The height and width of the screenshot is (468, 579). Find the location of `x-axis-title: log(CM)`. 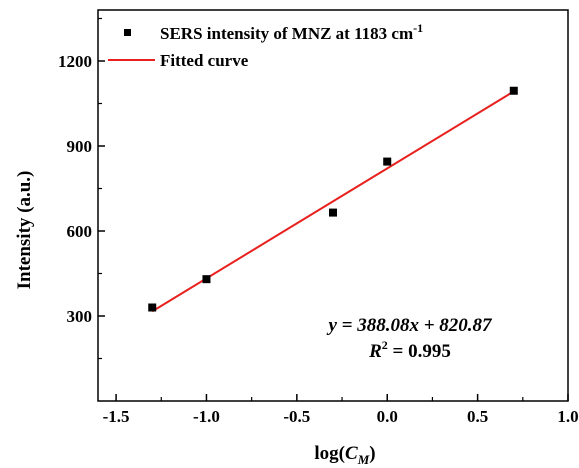

x-axis-title: log(CM) is located at coordinates (344, 455).